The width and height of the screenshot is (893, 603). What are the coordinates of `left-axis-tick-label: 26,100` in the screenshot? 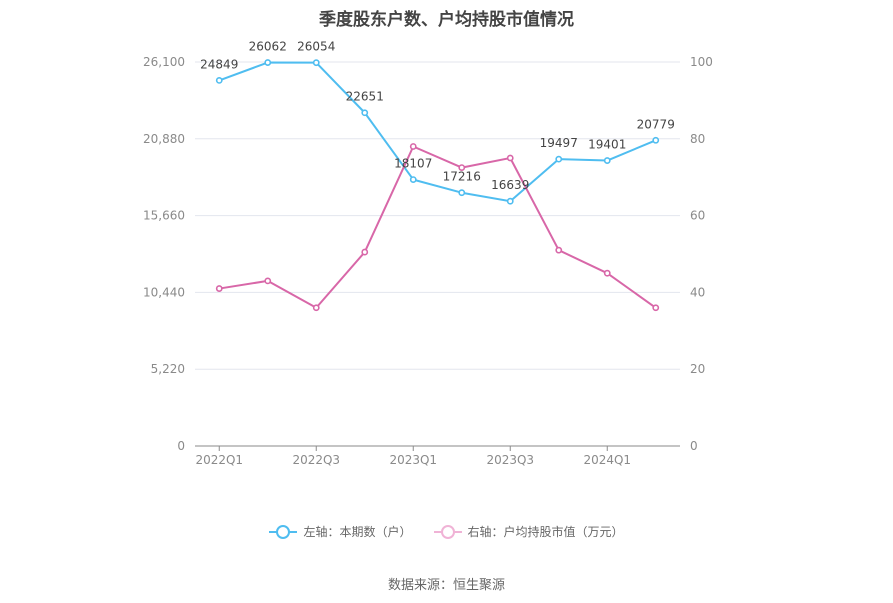 It's located at (164, 62).